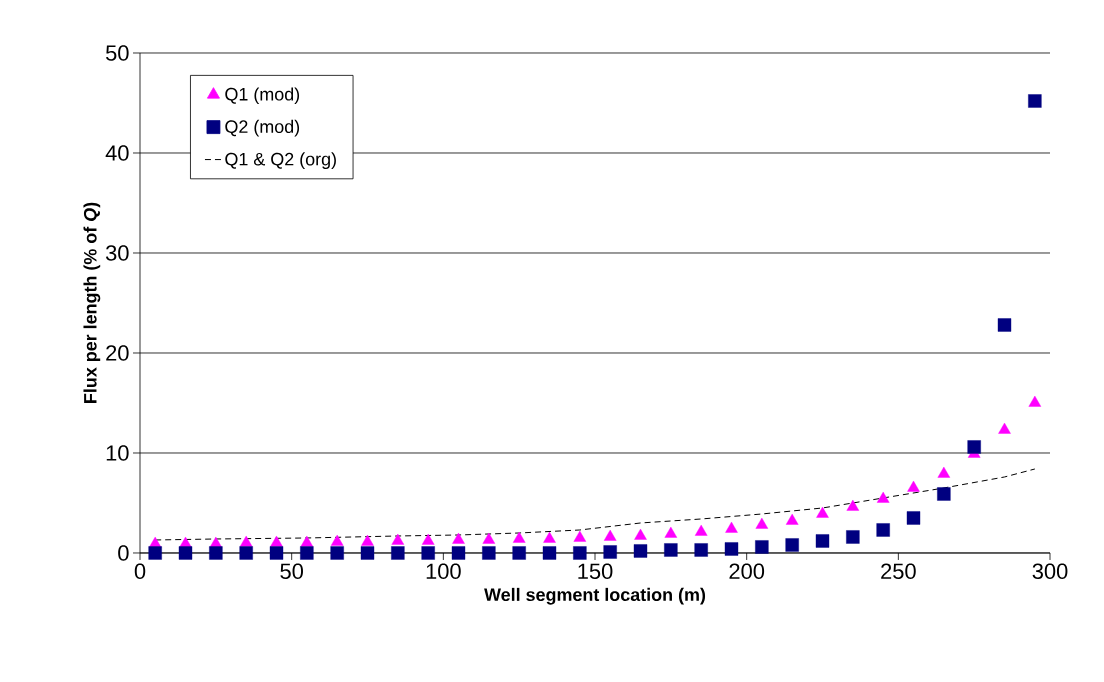 This screenshot has height=682, width=1104. I want to click on y-tick-label: 50, so click(117, 53).